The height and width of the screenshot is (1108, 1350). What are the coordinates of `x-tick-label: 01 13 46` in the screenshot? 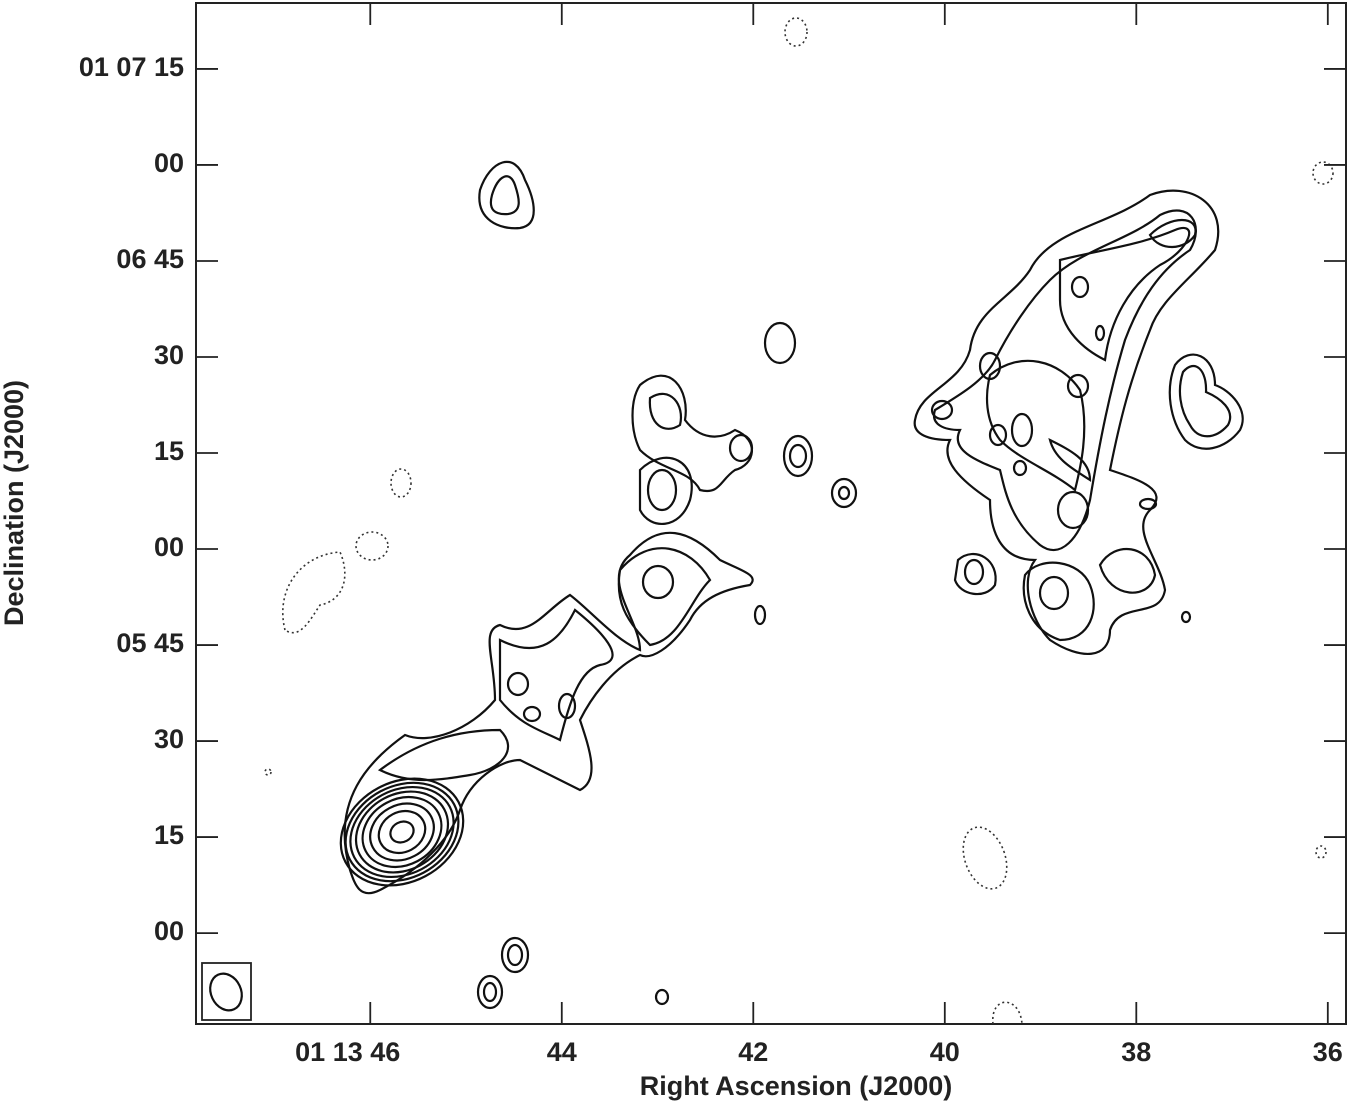 It's located at (347, 1052).